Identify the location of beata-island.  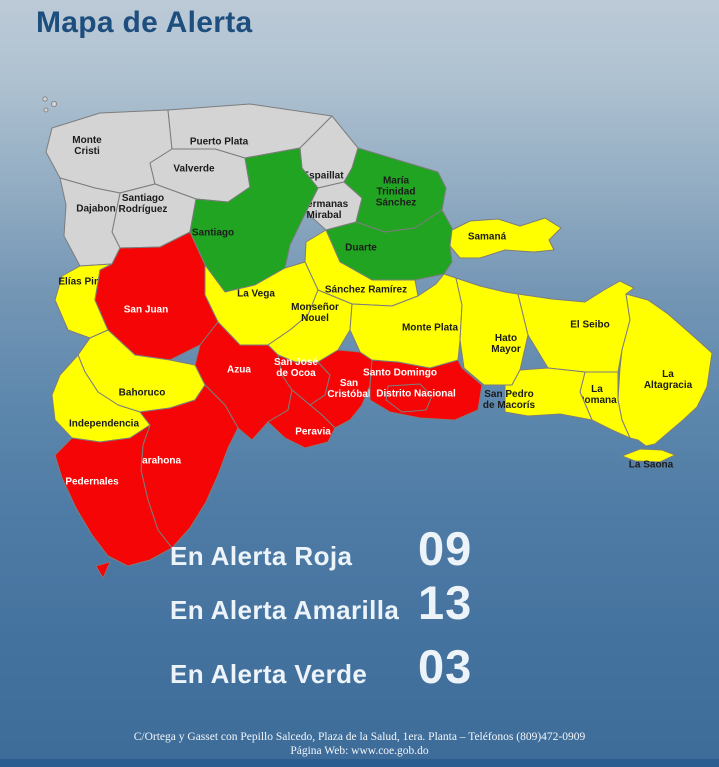
(103, 570).